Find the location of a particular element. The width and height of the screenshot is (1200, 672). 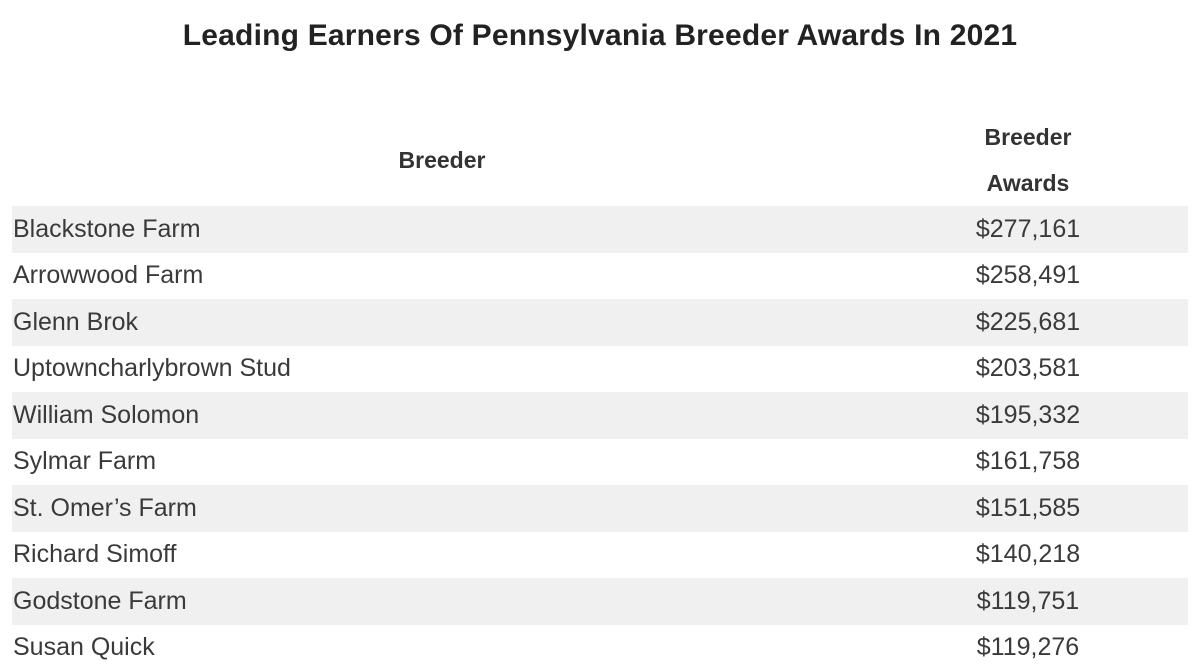

breeder-awards-cell: $203,581 is located at coordinates (1028, 368).